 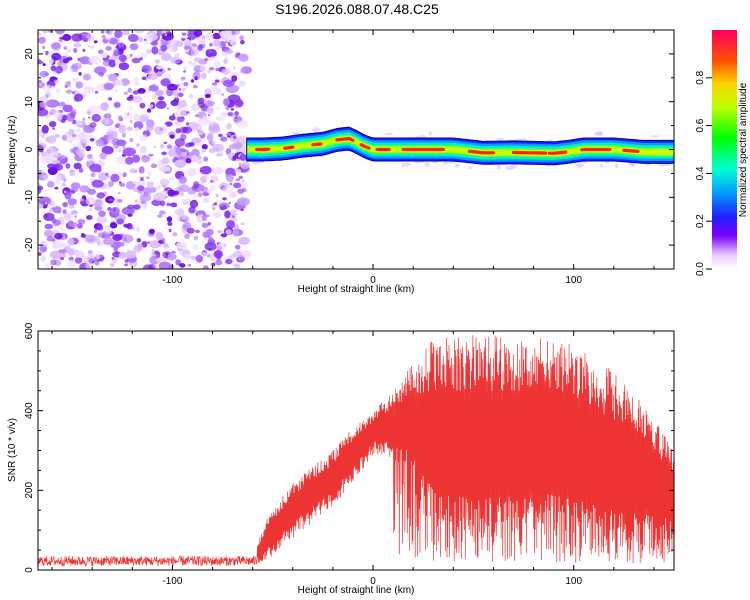 I want to click on colorbar-tick-label: 0.4, so click(x=700, y=173).